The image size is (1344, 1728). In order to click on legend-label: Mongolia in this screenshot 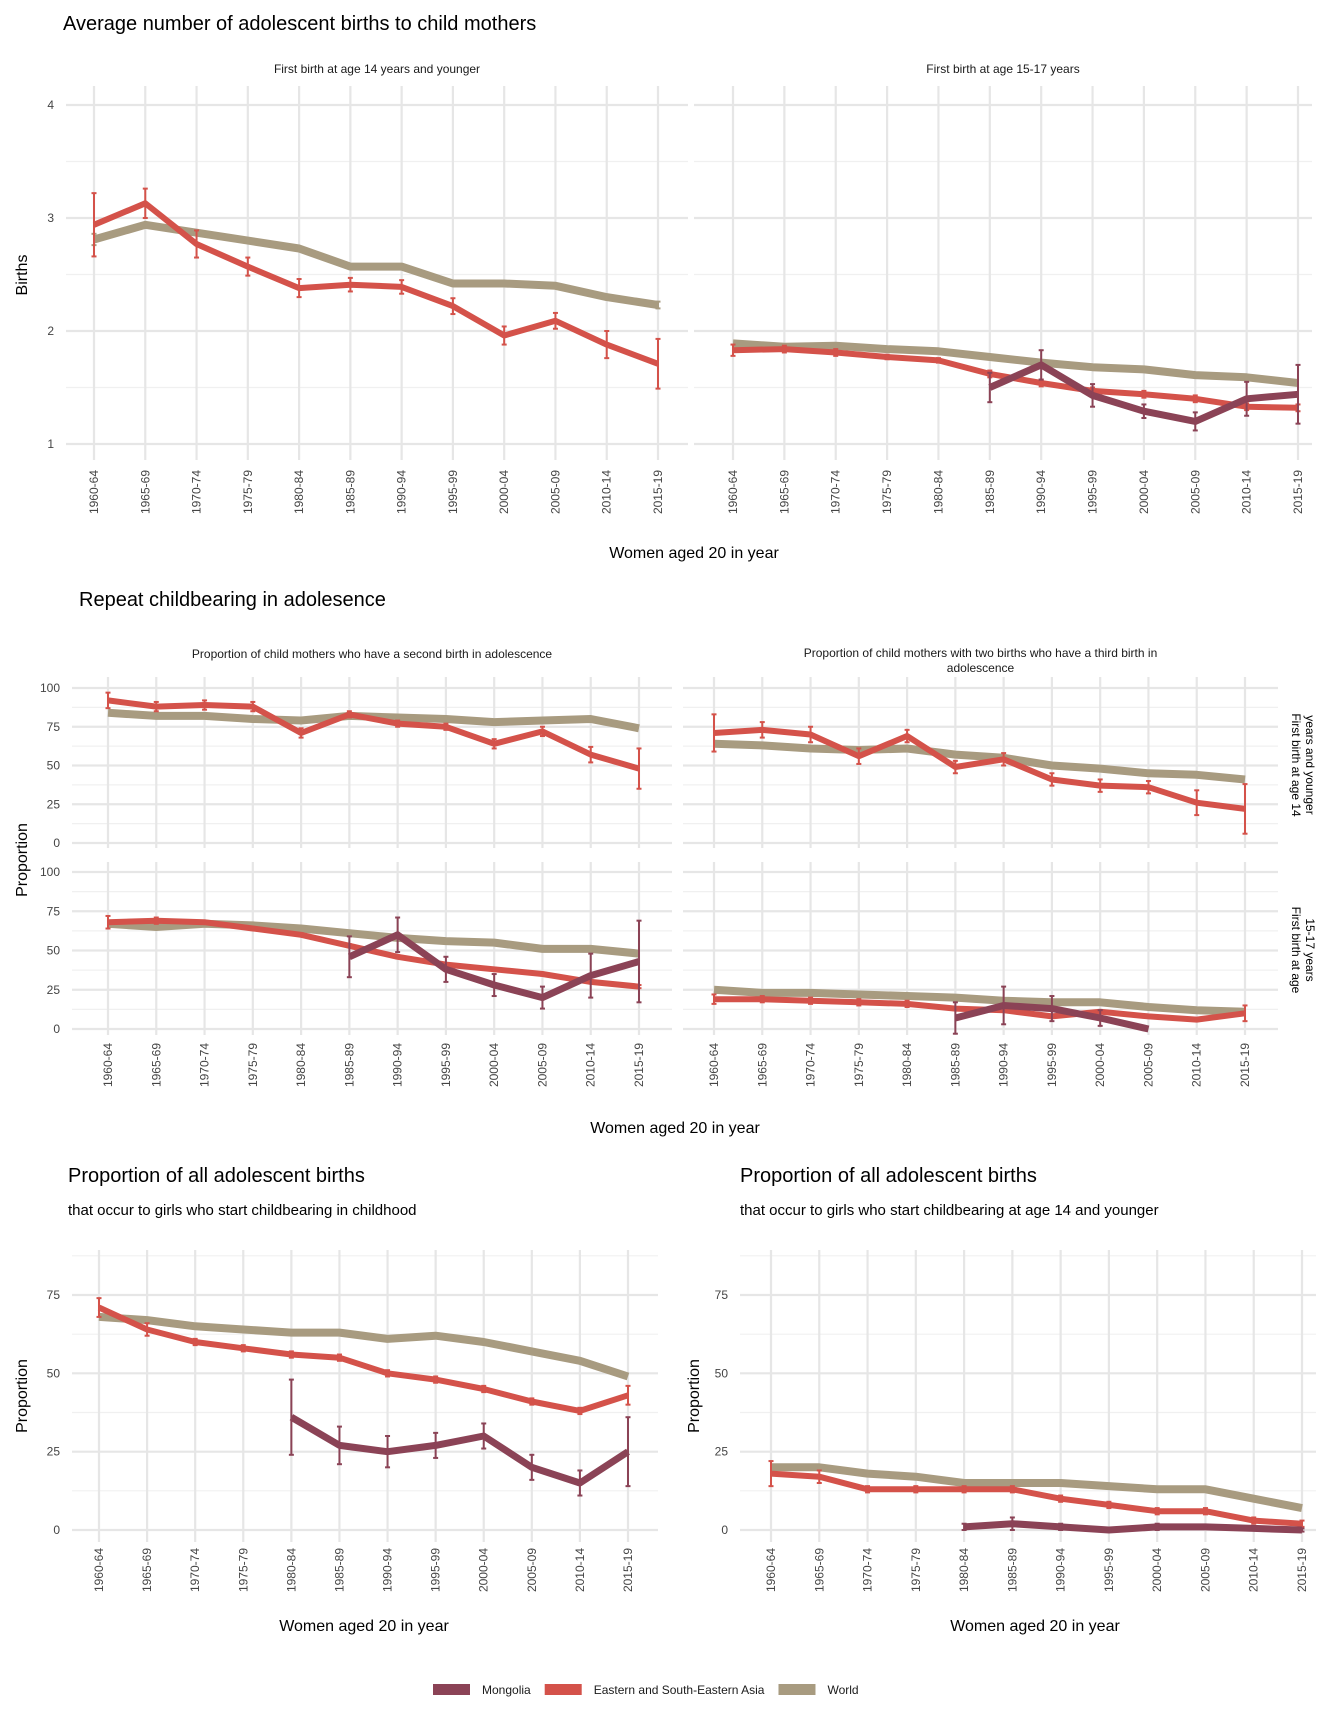, I will do `click(506, 1690)`.